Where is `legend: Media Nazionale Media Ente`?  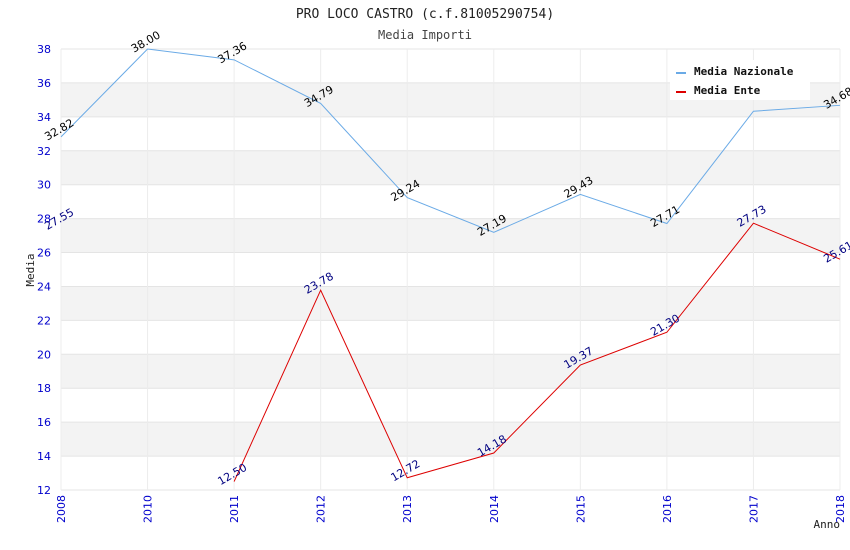
legend: Media Nazionale Media Ente is located at coordinates (740, 80).